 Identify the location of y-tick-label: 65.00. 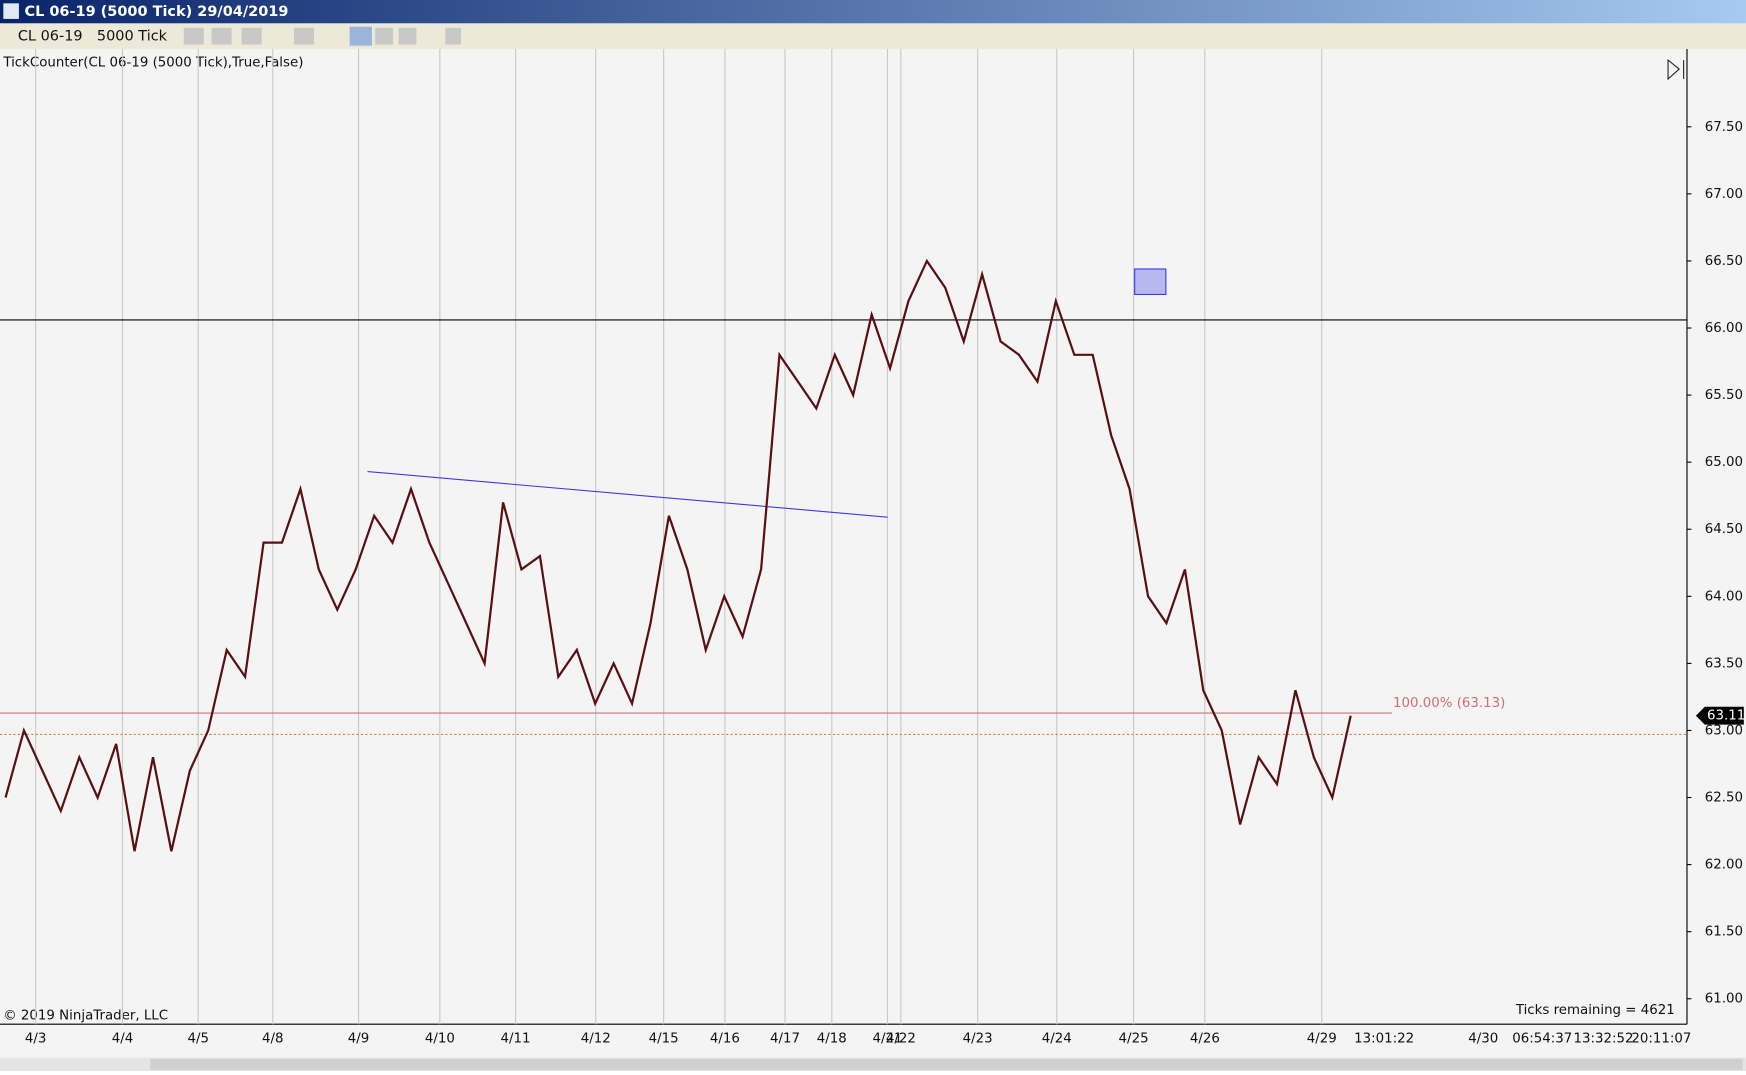
(1724, 462).